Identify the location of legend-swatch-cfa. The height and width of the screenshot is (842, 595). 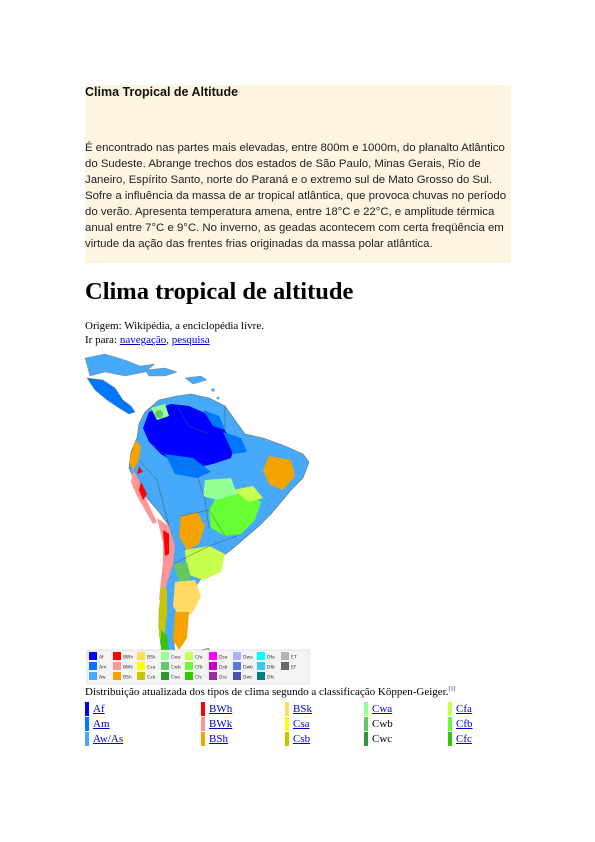
(189, 656).